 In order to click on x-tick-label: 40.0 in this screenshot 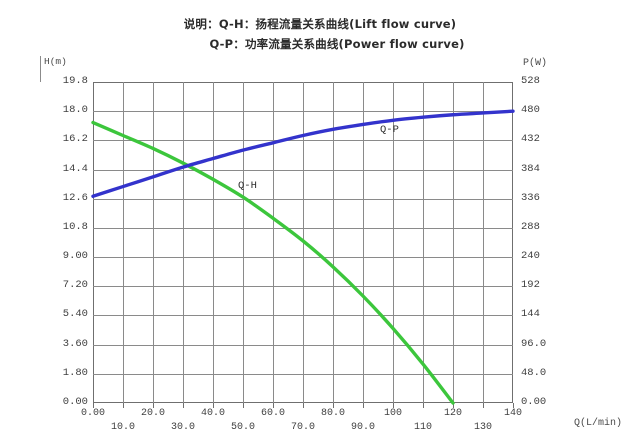, I will do `click(213, 413)`.